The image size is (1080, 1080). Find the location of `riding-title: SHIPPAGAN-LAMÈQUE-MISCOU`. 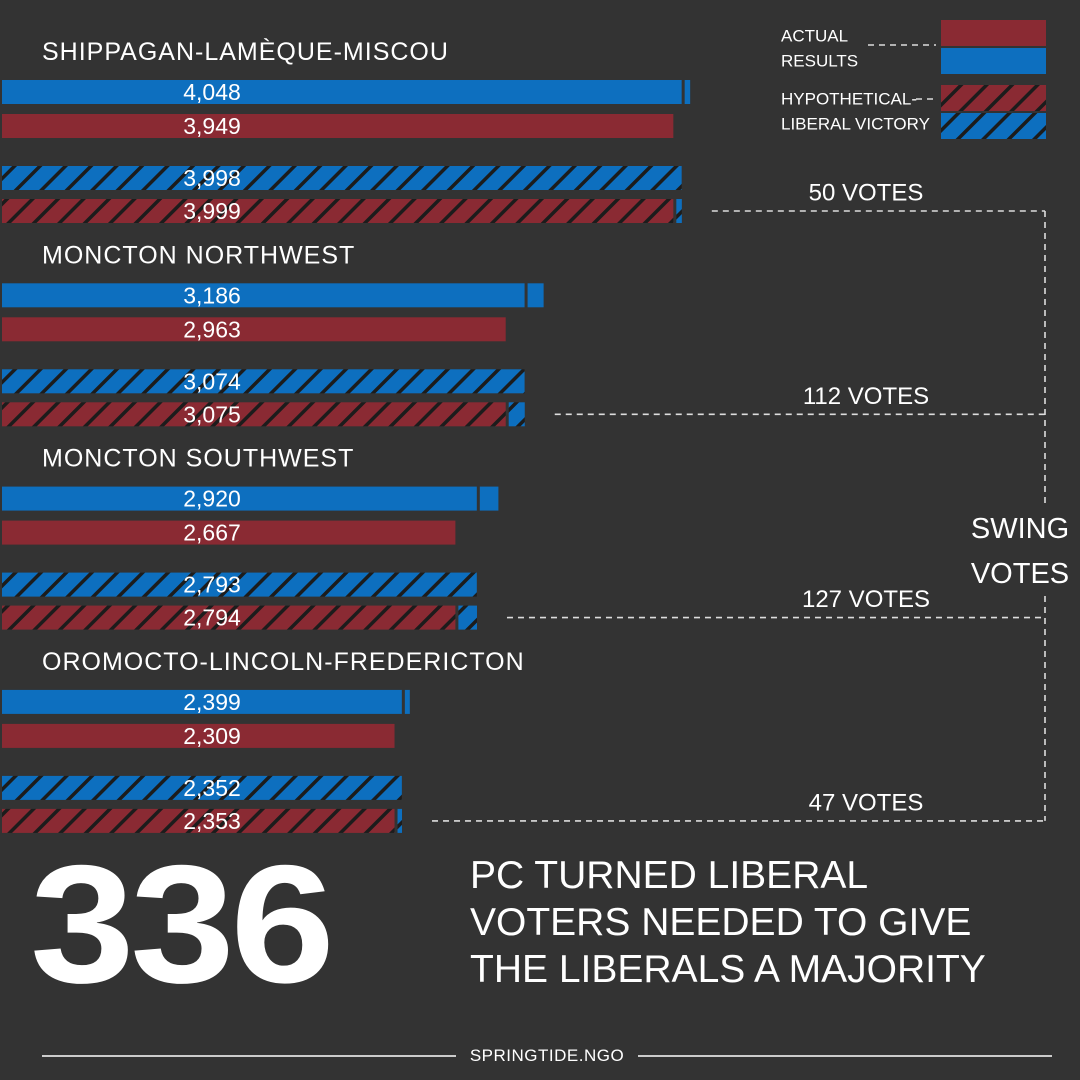

riding-title: SHIPPAGAN-LAMÈQUE-MISCOU is located at coordinates (245, 51).